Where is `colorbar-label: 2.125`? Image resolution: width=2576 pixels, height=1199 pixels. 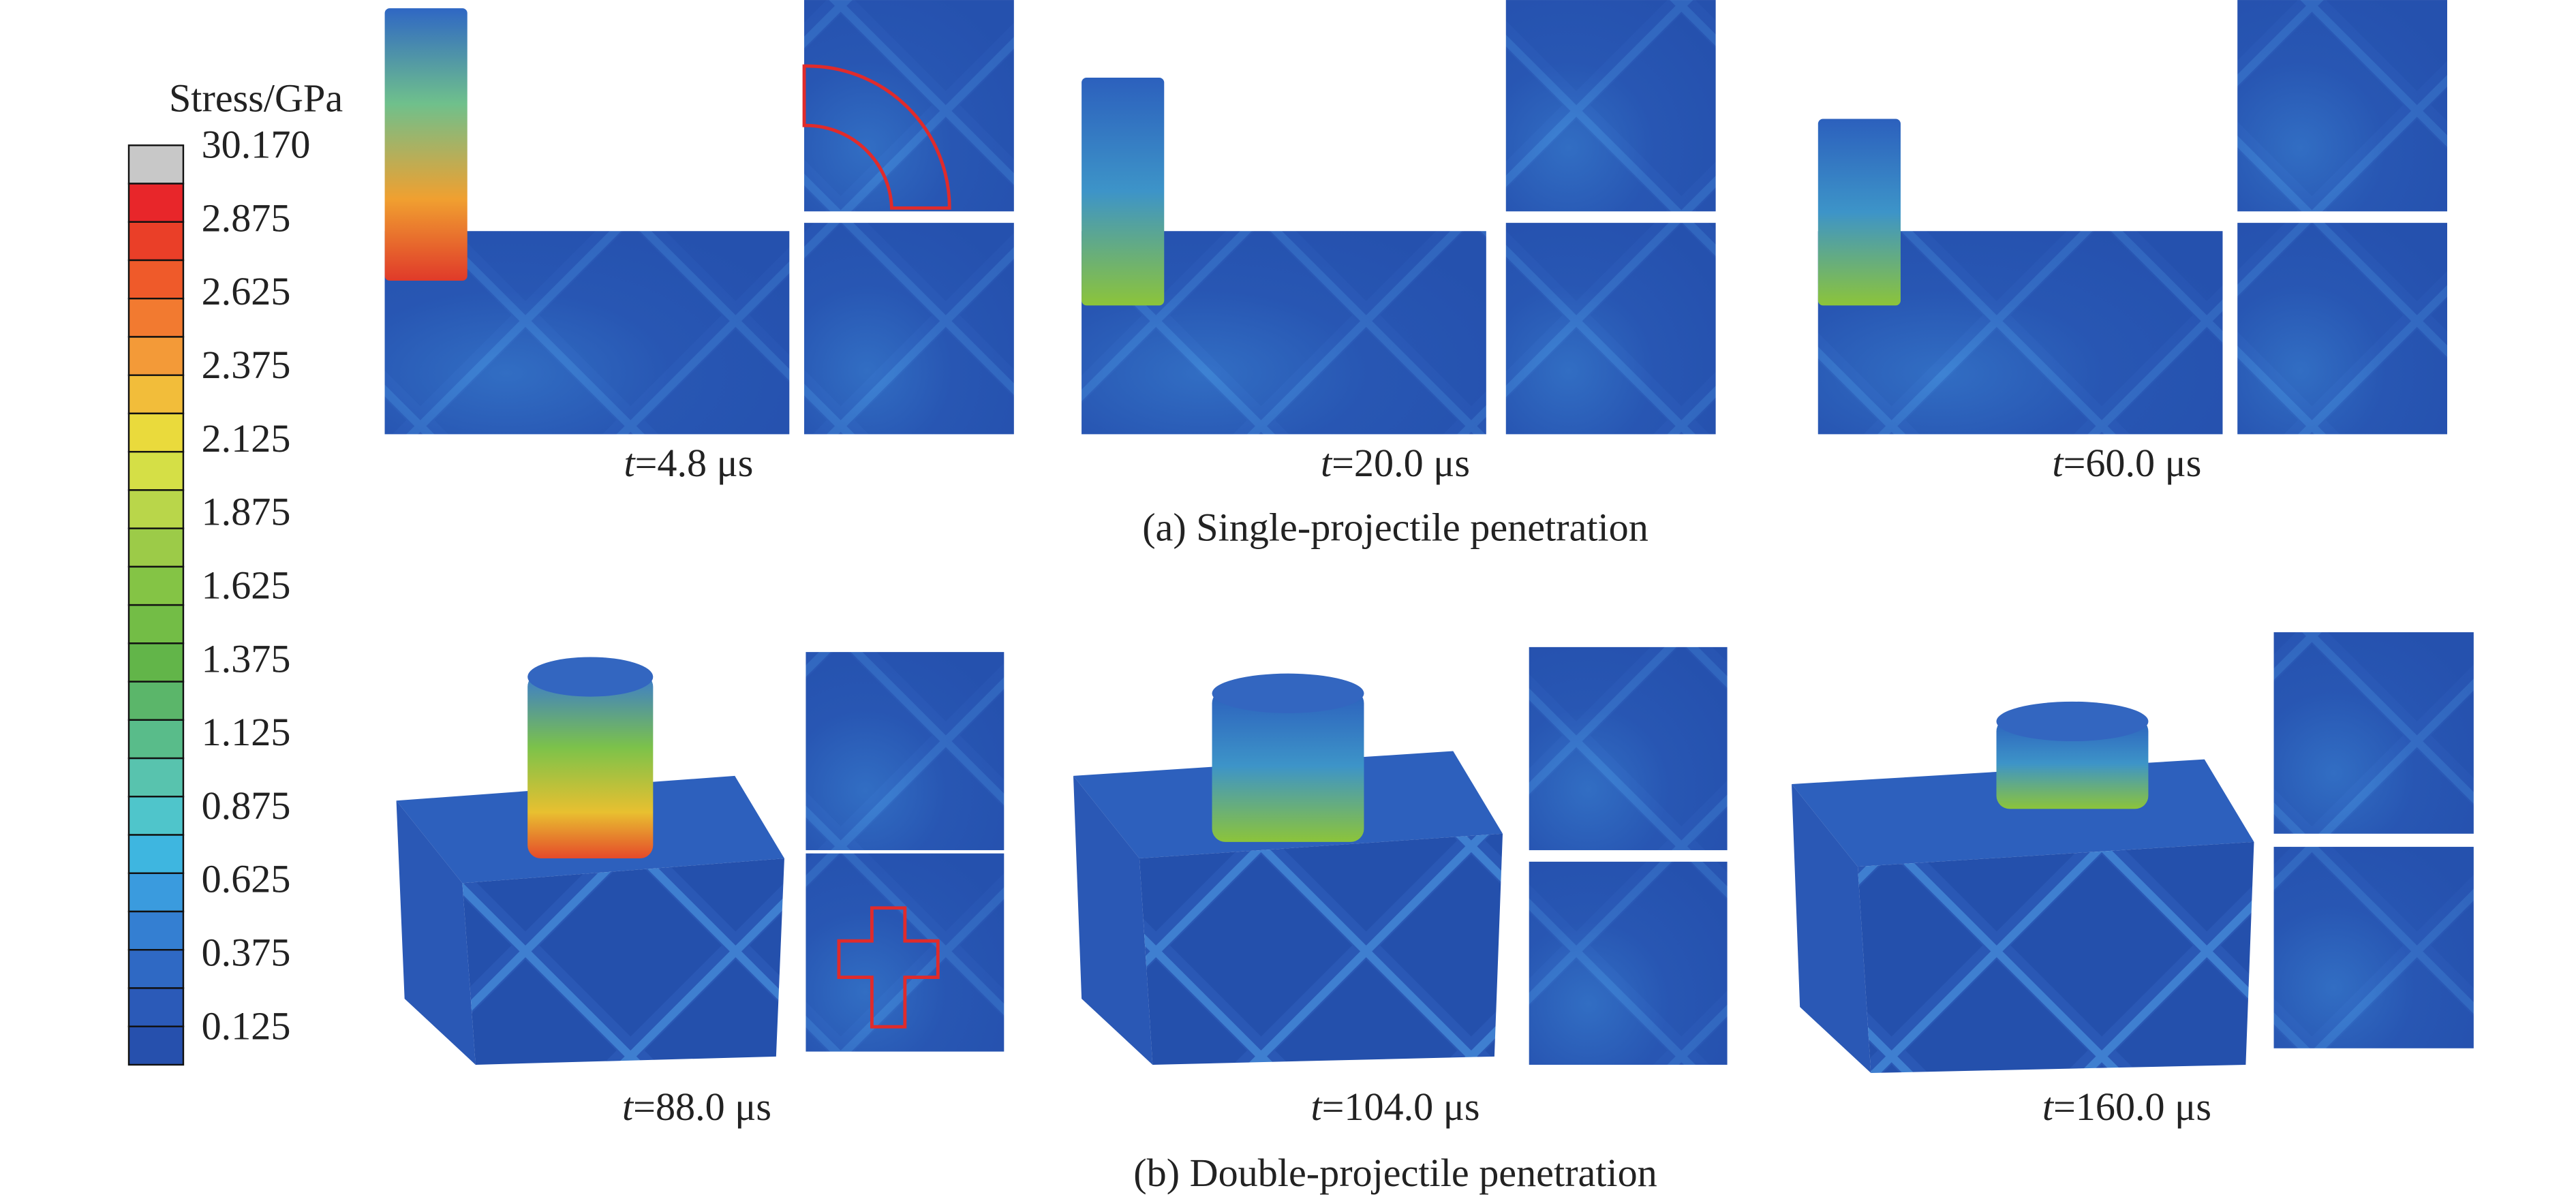
colorbar-label: 2.125 is located at coordinates (246, 439).